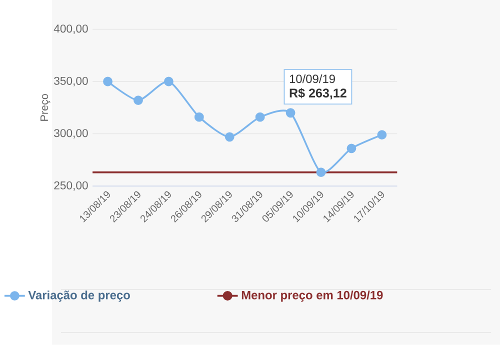 This screenshot has height=345, width=500. What do you see at coordinates (71, 186) in the screenshot?
I see `y-tick-label: 250,00` at bounding box center [71, 186].